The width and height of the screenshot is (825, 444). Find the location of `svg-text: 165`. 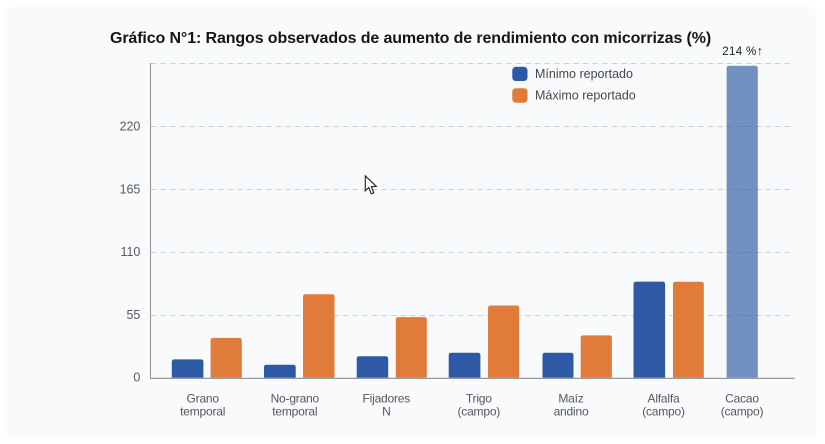

svg-text: 165 is located at coordinates (130, 190).